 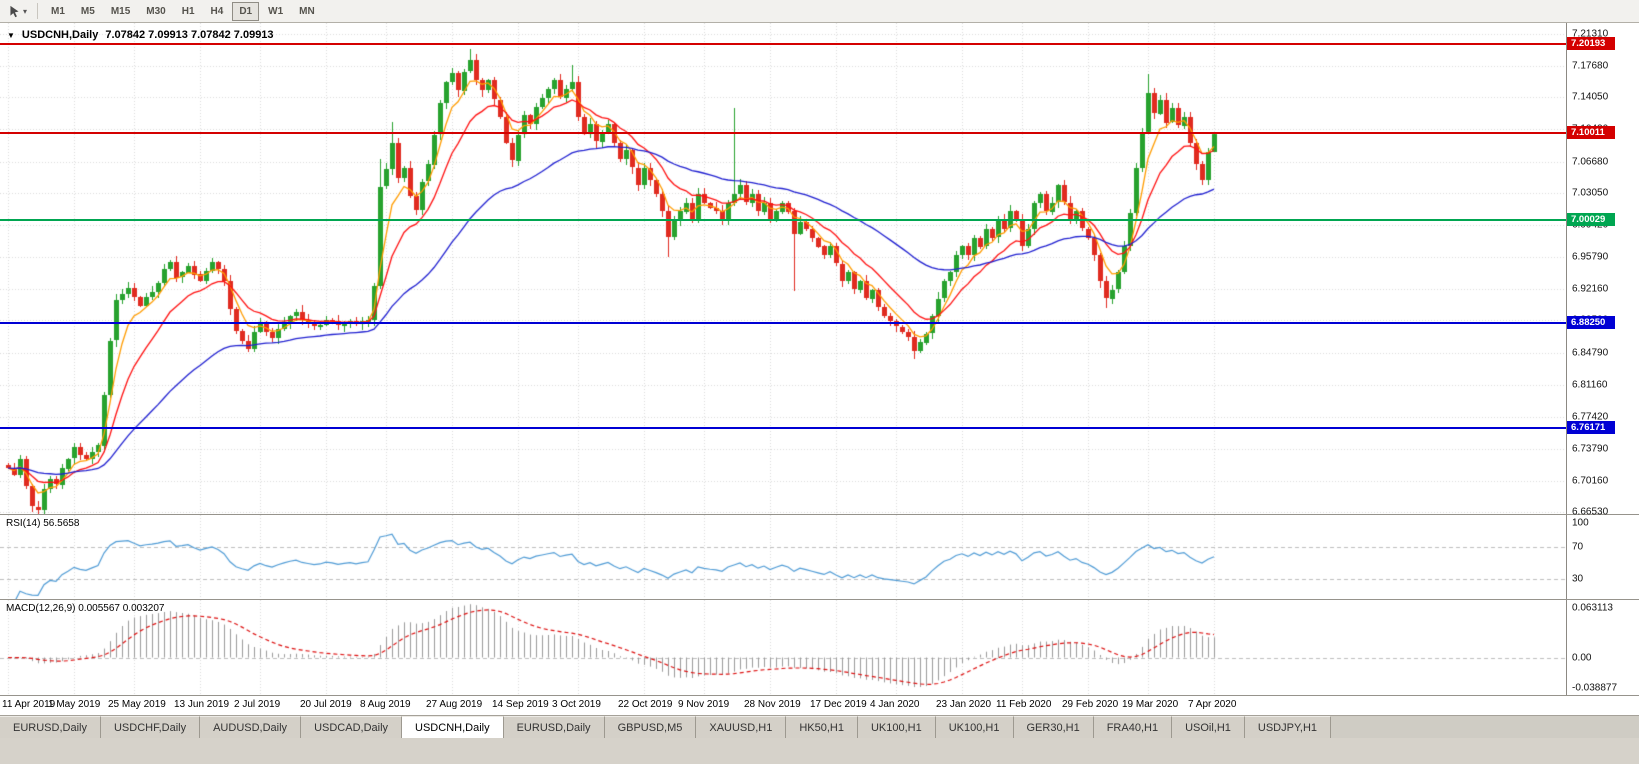 What do you see at coordinates (1590, 449) in the screenshot?
I see `price-axis-label: 6.73790` at bounding box center [1590, 449].